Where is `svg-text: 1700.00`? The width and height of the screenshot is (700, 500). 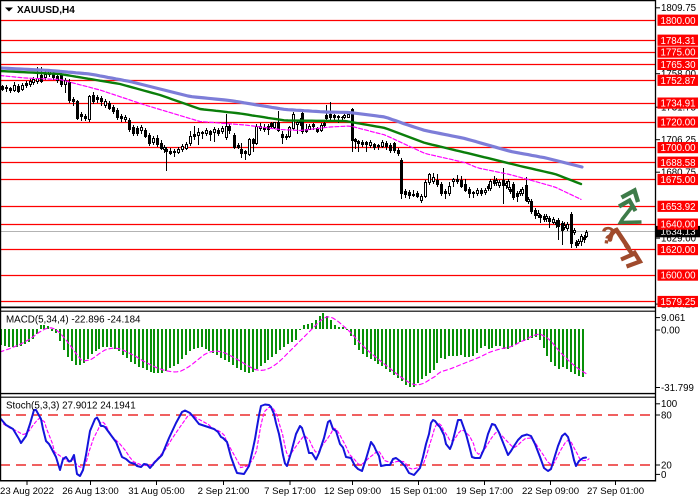 svg-text: 1700.00 is located at coordinates (679, 148).